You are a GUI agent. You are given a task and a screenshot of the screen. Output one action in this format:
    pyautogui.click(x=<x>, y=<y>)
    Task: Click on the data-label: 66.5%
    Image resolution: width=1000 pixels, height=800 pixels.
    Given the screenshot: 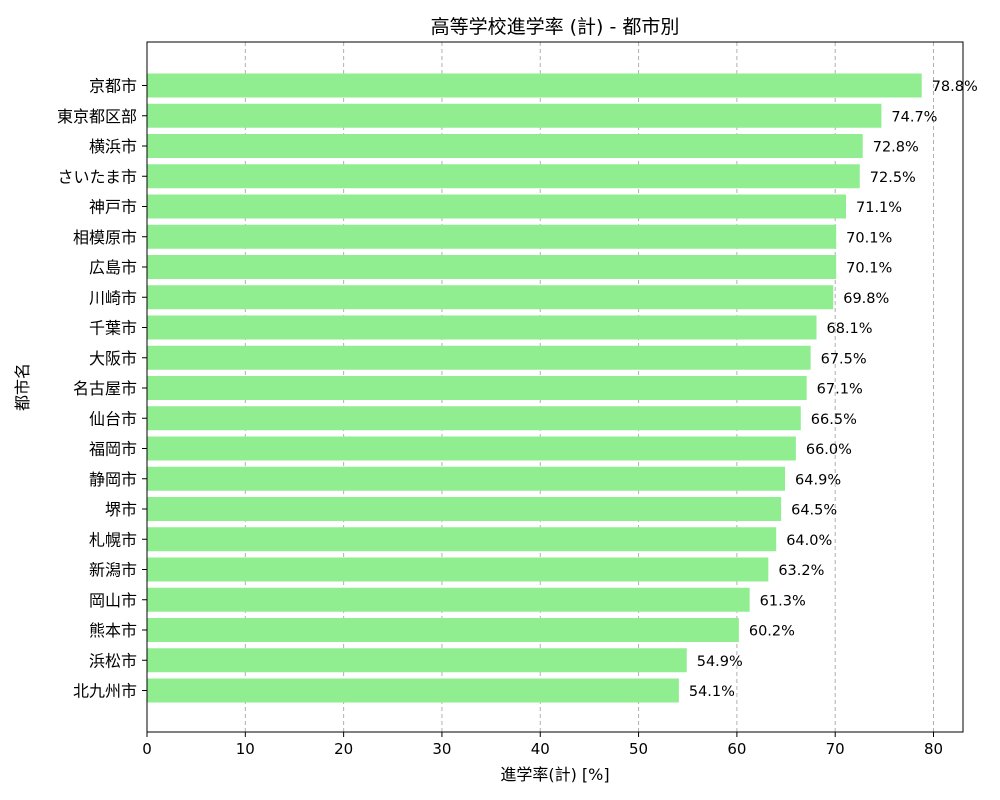 What is the action you would take?
    pyautogui.click(x=834, y=420)
    